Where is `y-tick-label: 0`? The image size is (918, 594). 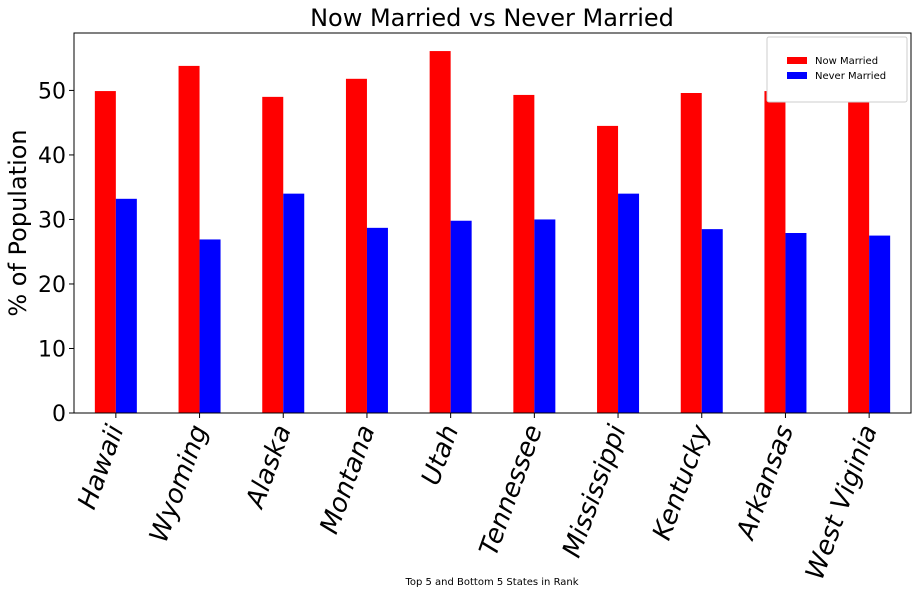
y-tick-label: 0 is located at coordinates (59, 414).